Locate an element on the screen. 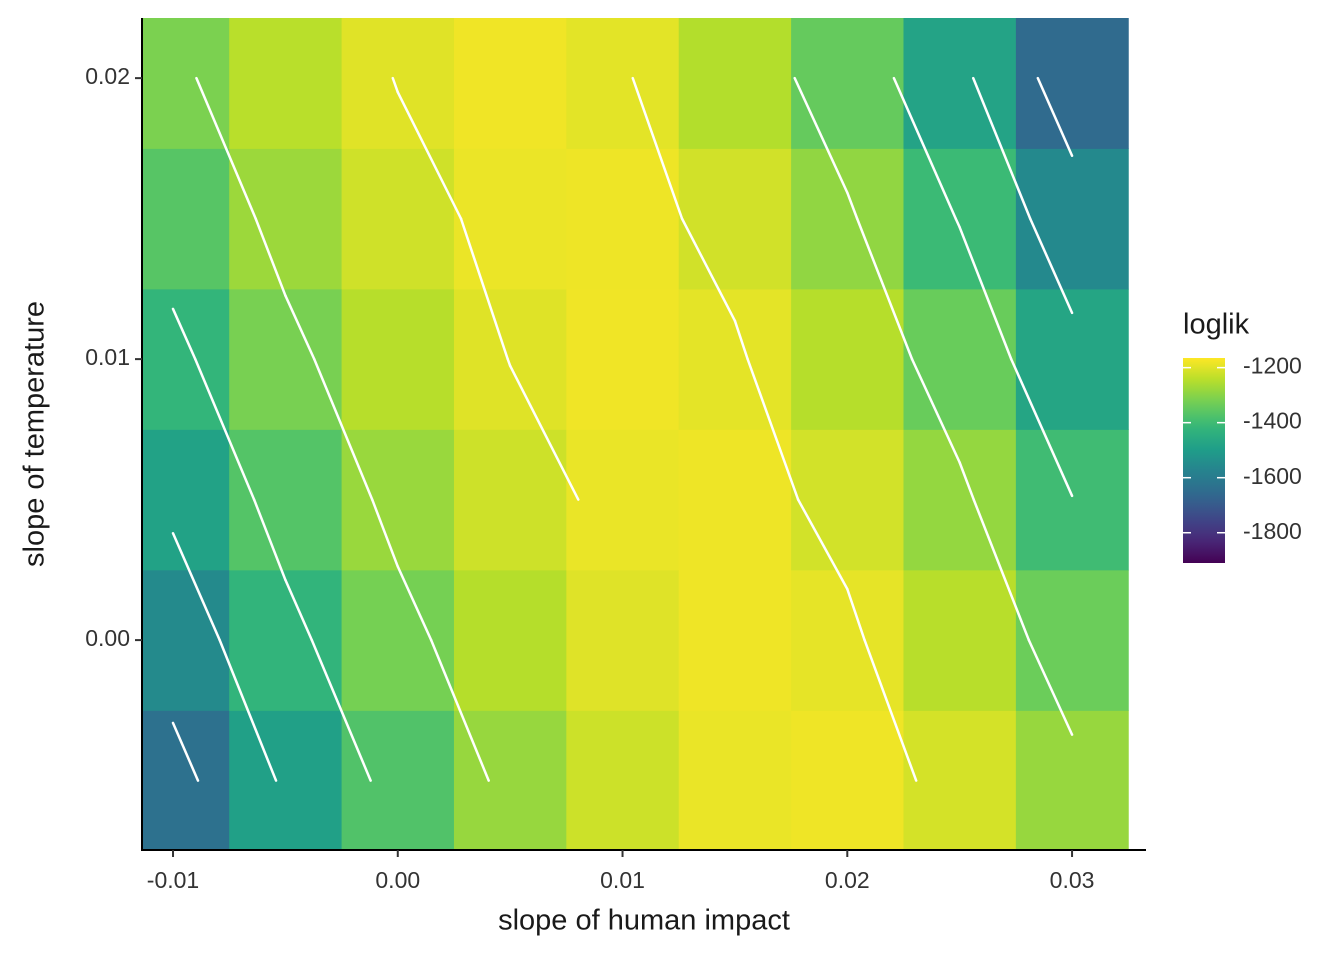 Image resolution: width=1344 pixels, height=965 pixels. y-tick-label: 0.00 is located at coordinates (107, 638).